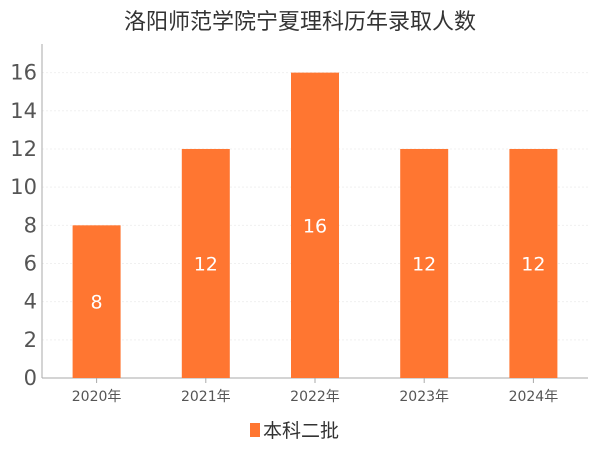 The width and height of the screenshot is (600, 450). What do you see at coordinates (424, 397) in the screenshot?
I see `x-tick-label: 2023年` at bounding box center [424, 397].